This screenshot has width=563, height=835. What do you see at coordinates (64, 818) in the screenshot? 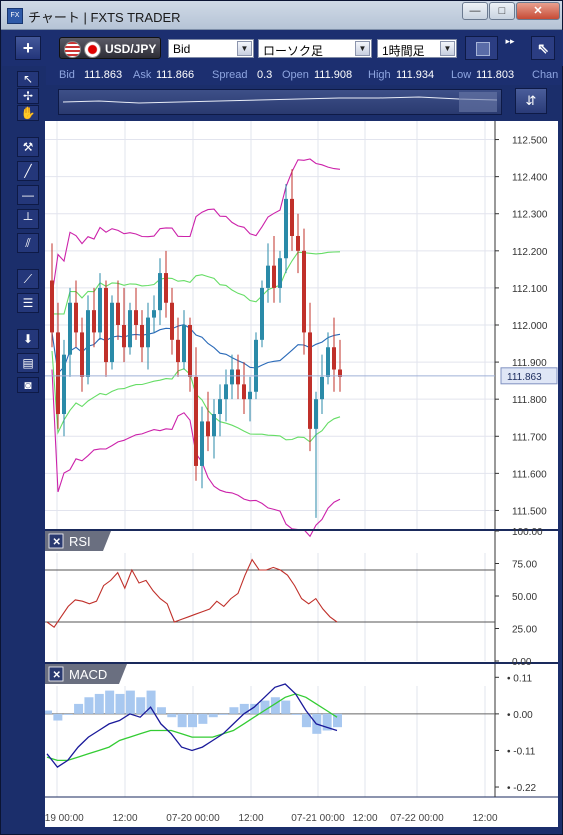
I see `x-tick-label: 07-19 00:00` at bounding box center [64, 818].